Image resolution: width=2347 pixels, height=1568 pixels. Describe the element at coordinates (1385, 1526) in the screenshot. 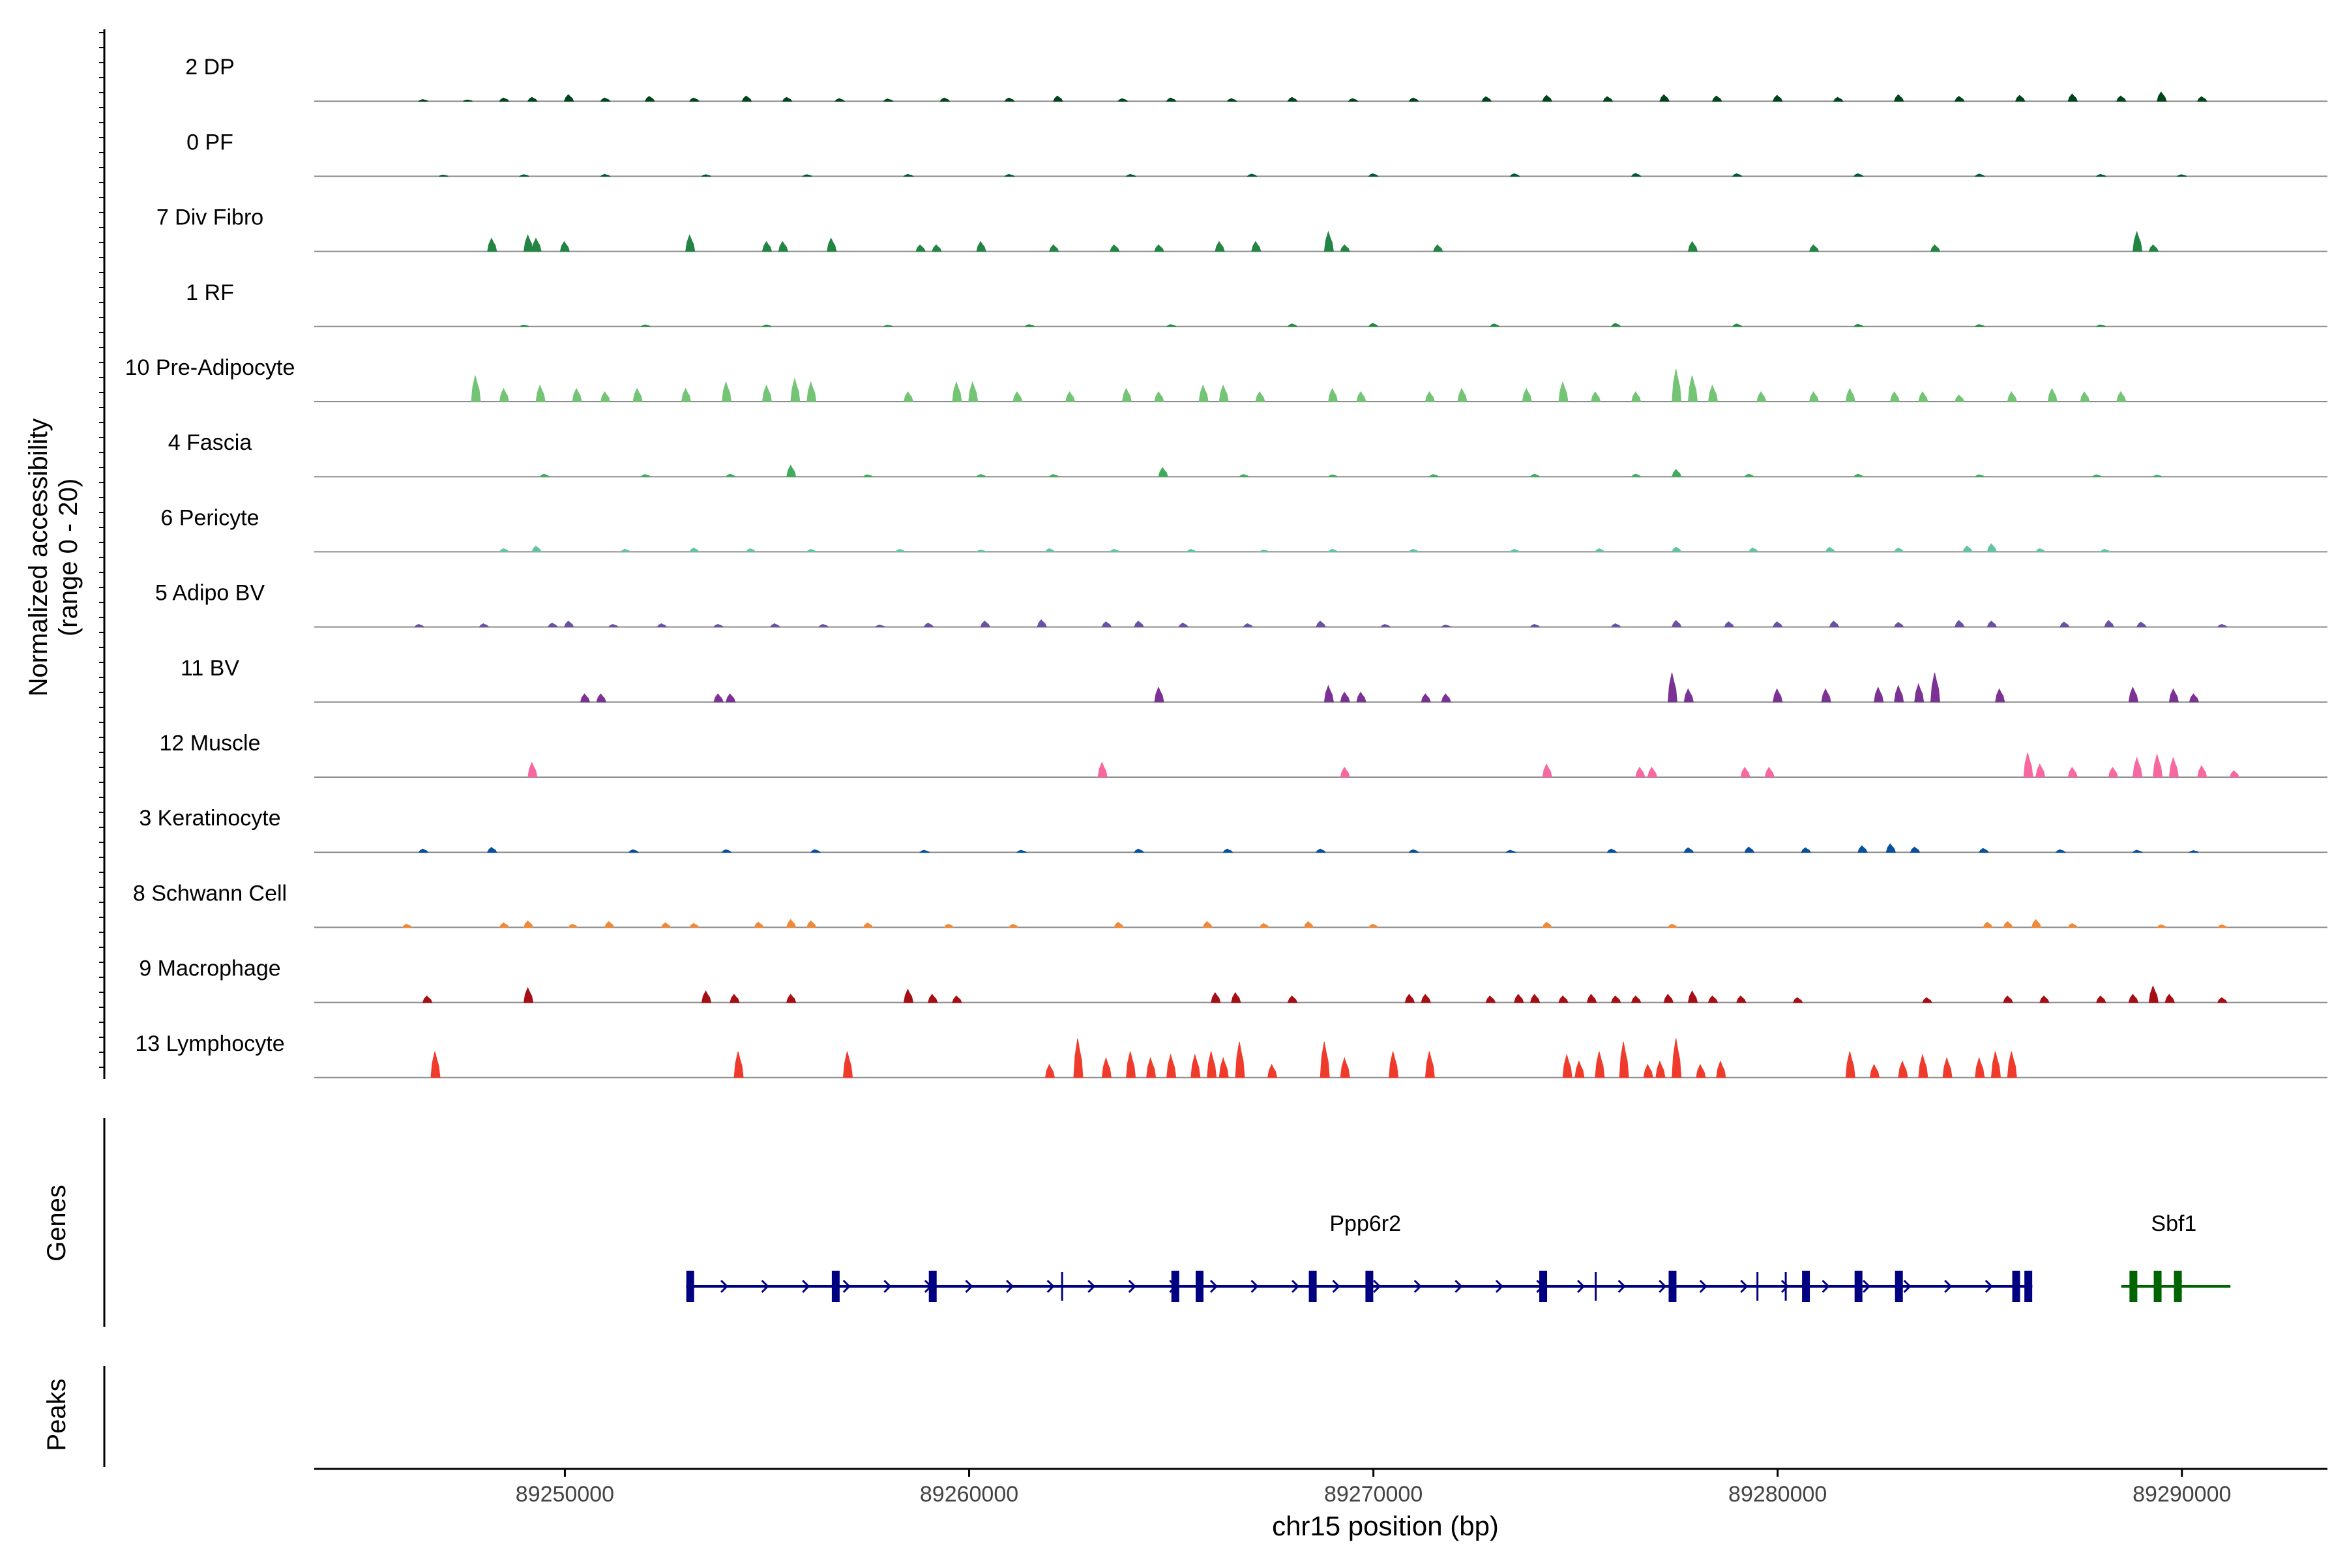

I see `x-axis-label: chr15 position (bp)` at that location.